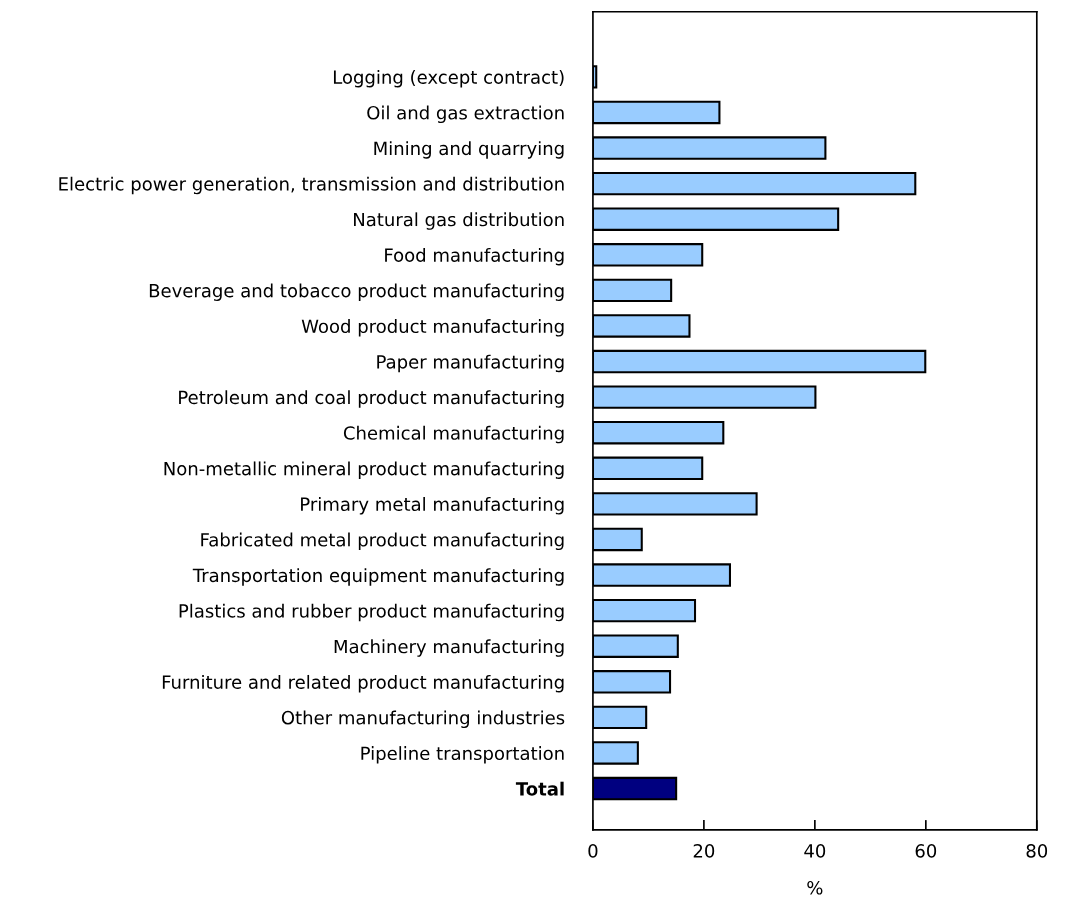 Image resolution: width=1080 pixels, height=902 pixels. What do you see at coordinates (363, 683) in the screenshot?
I see `y-tick-label: Furniture and related product manufacturing` at bounding box center [363, 683].